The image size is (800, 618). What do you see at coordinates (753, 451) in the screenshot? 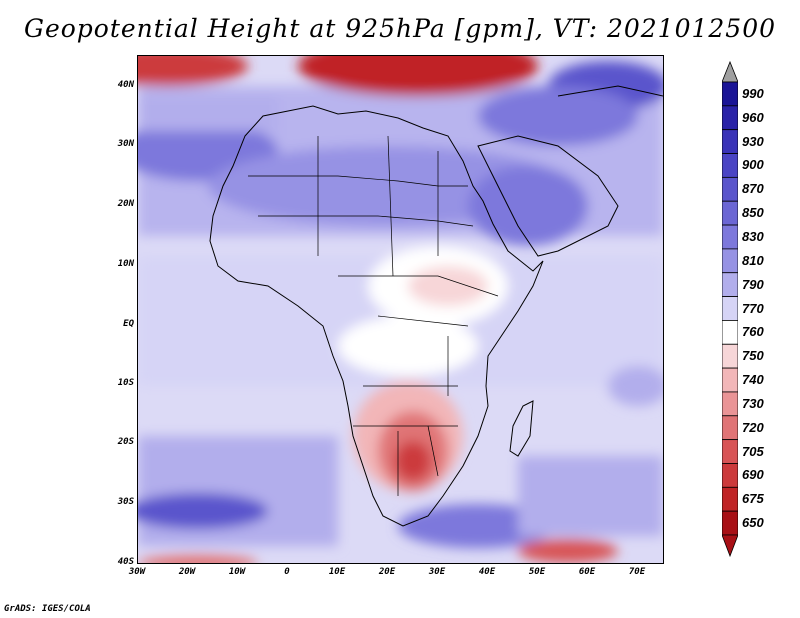
I see `colorbar-label: 705` at bounding box center [753, 451].